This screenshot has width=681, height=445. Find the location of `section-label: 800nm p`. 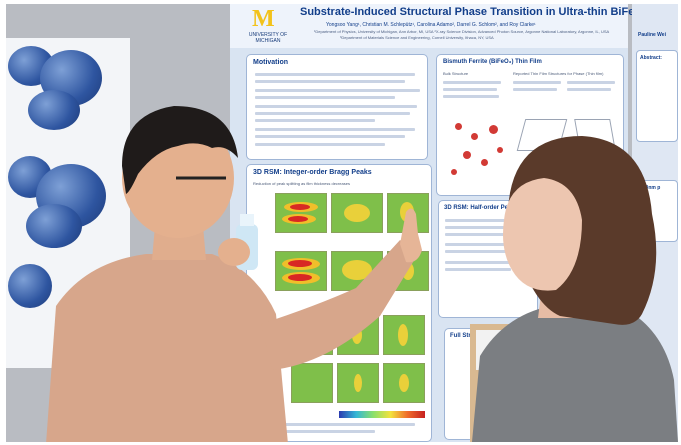

section-label: 800nm p is located at coordinates (650, 188).